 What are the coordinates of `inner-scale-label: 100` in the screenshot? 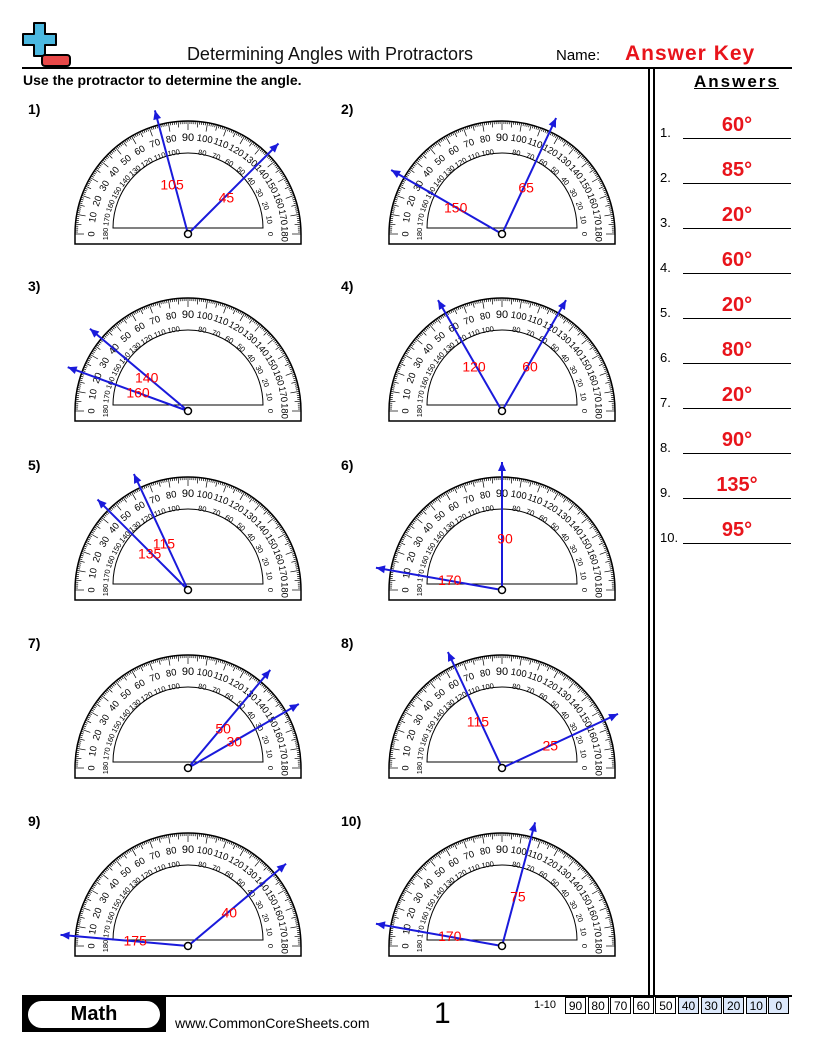 It's located at (488, 686).